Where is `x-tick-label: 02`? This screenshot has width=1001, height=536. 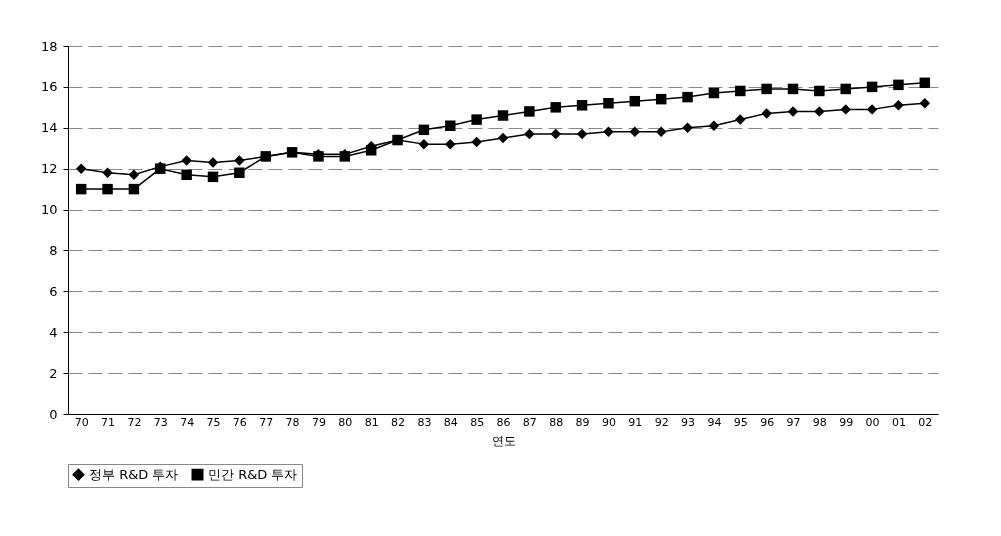 x-tick-label: 02 is located at coordinates (925, 422).